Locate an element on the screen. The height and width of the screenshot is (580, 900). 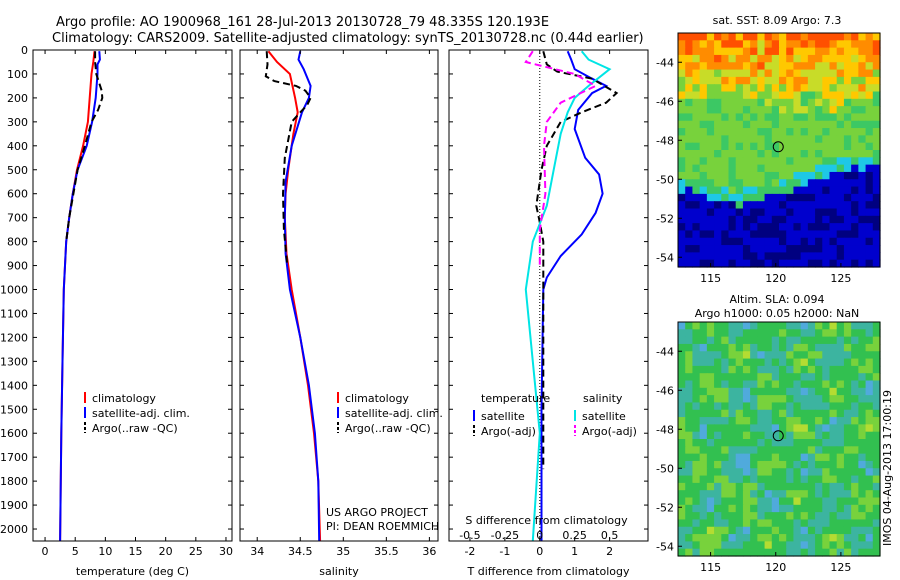
y-tick-label: 100 is located at coordinates (17, 74).